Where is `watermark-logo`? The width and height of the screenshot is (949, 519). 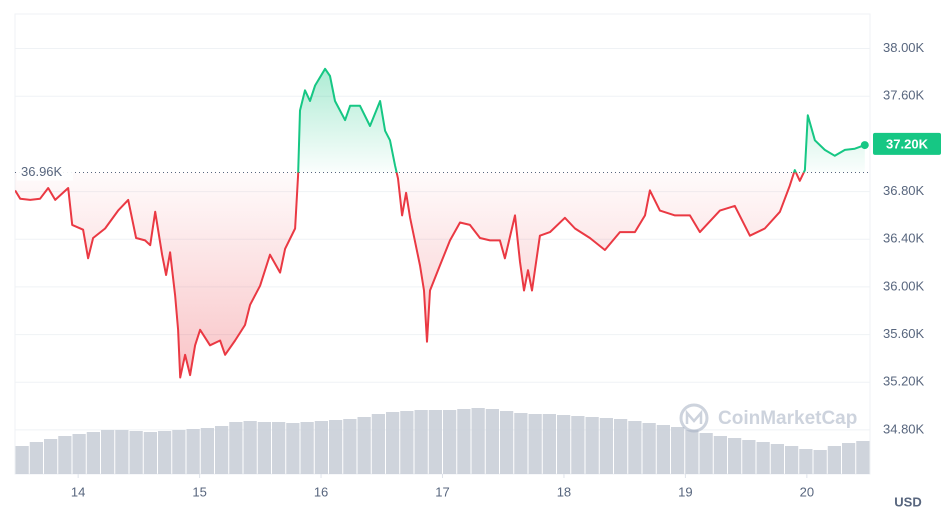
watermark-logo is located at coordinates (694, 418).